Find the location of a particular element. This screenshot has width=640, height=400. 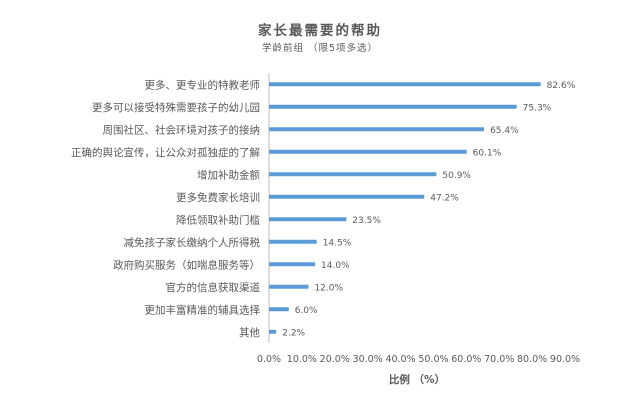

category-label: 增加补助金额 is located at coordinates (228, 174).